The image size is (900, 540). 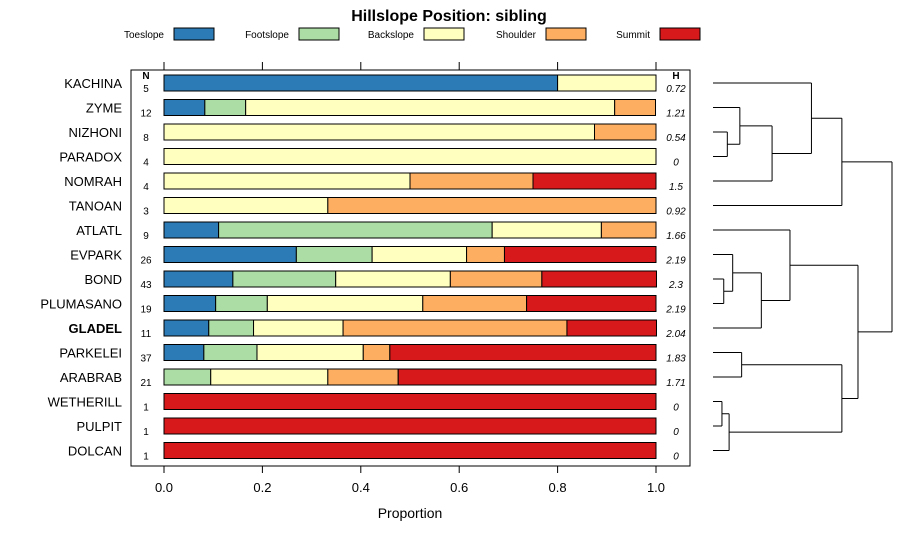 I want to click on row-label: ARABRAB, so click(x=91, y=377).